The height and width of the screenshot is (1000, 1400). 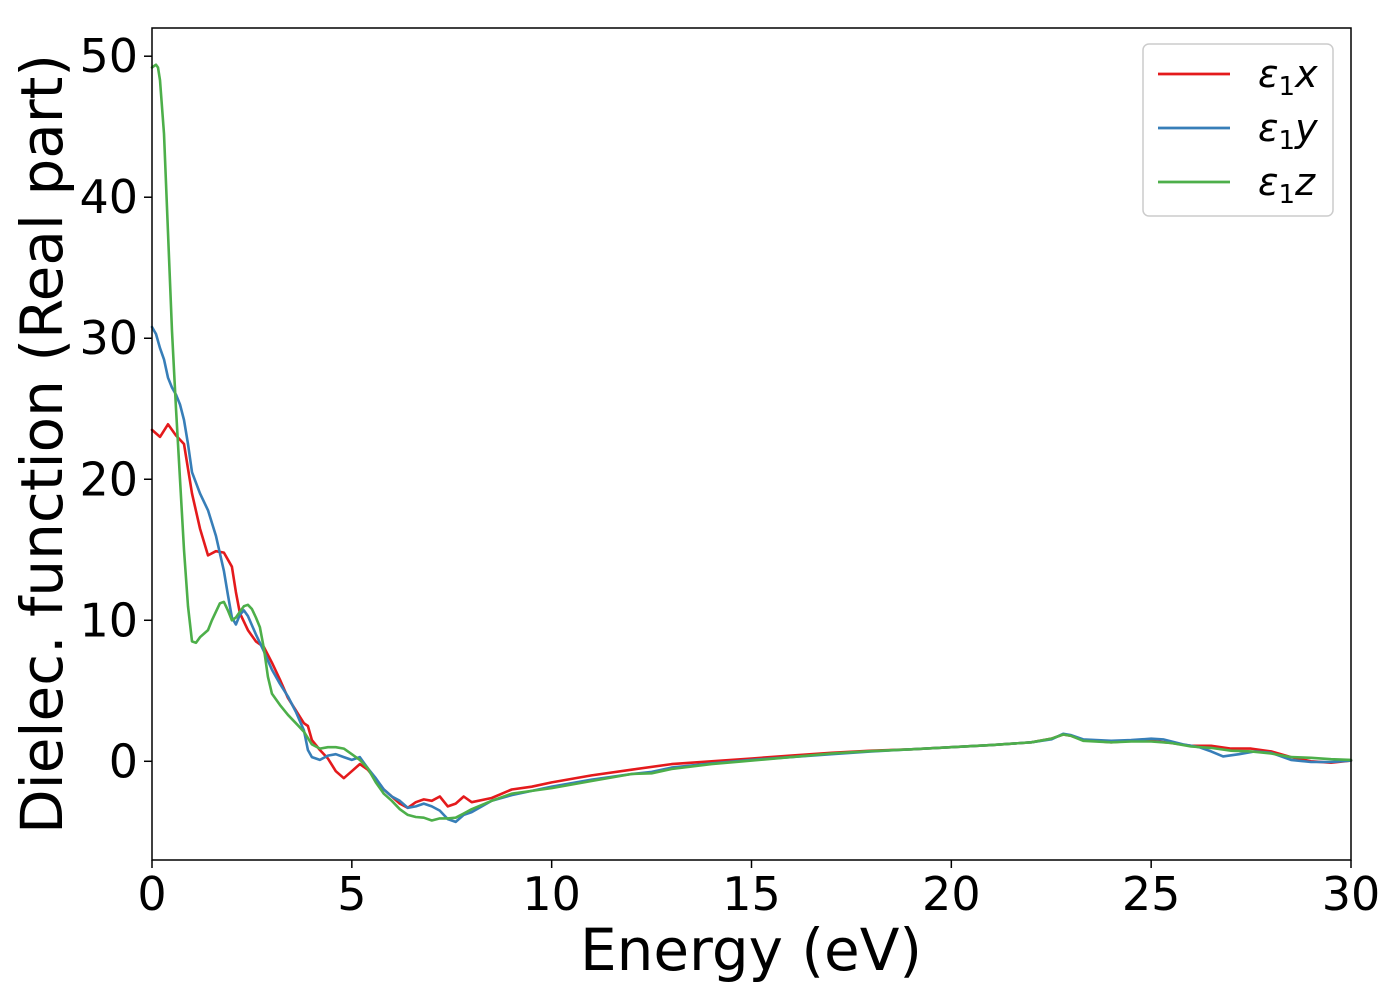 I want to click on x-tick-label: 30, so click(x=1351, y=894).